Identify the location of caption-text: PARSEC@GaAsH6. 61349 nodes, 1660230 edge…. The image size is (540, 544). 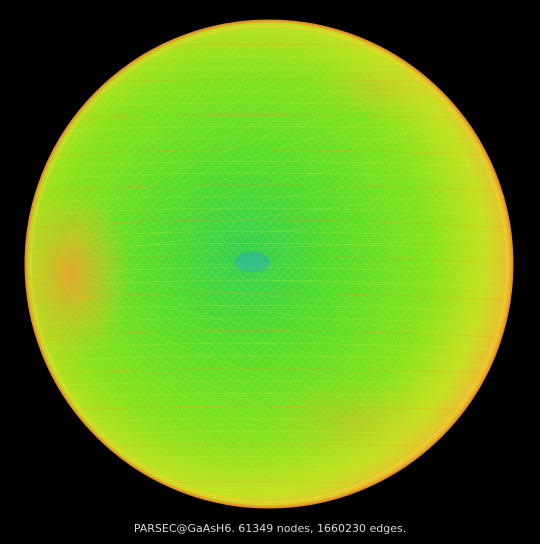
(270, 528).